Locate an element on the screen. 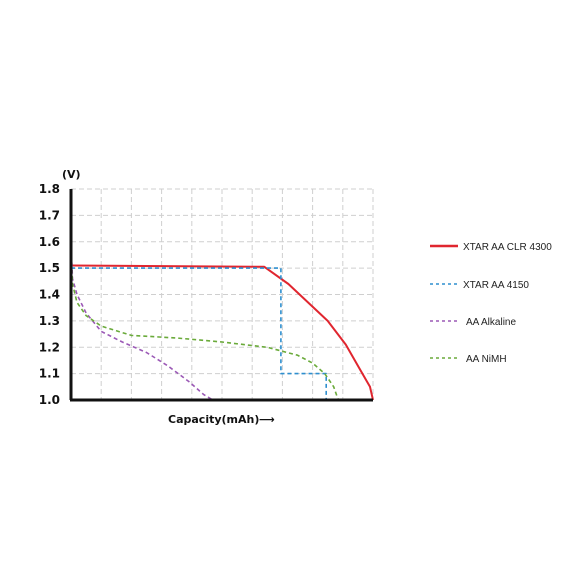  y-tick-label: 1.3 is located at coordinates (49, 321).